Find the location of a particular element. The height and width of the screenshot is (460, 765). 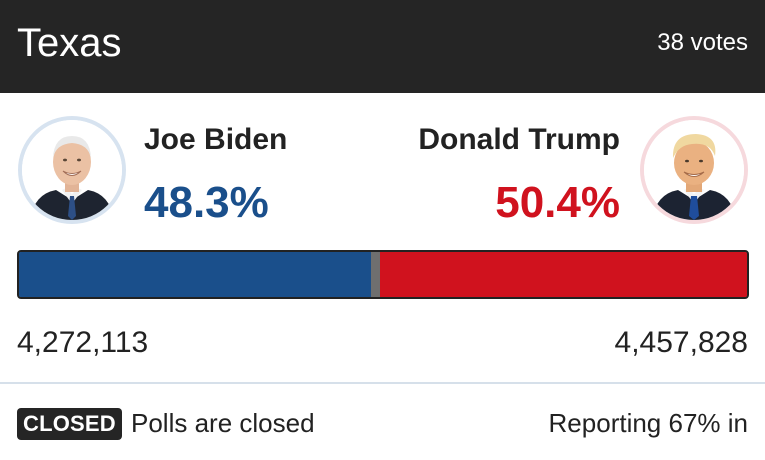

reporting-status: Reporting 67% in is located at coordinates (648, 423).